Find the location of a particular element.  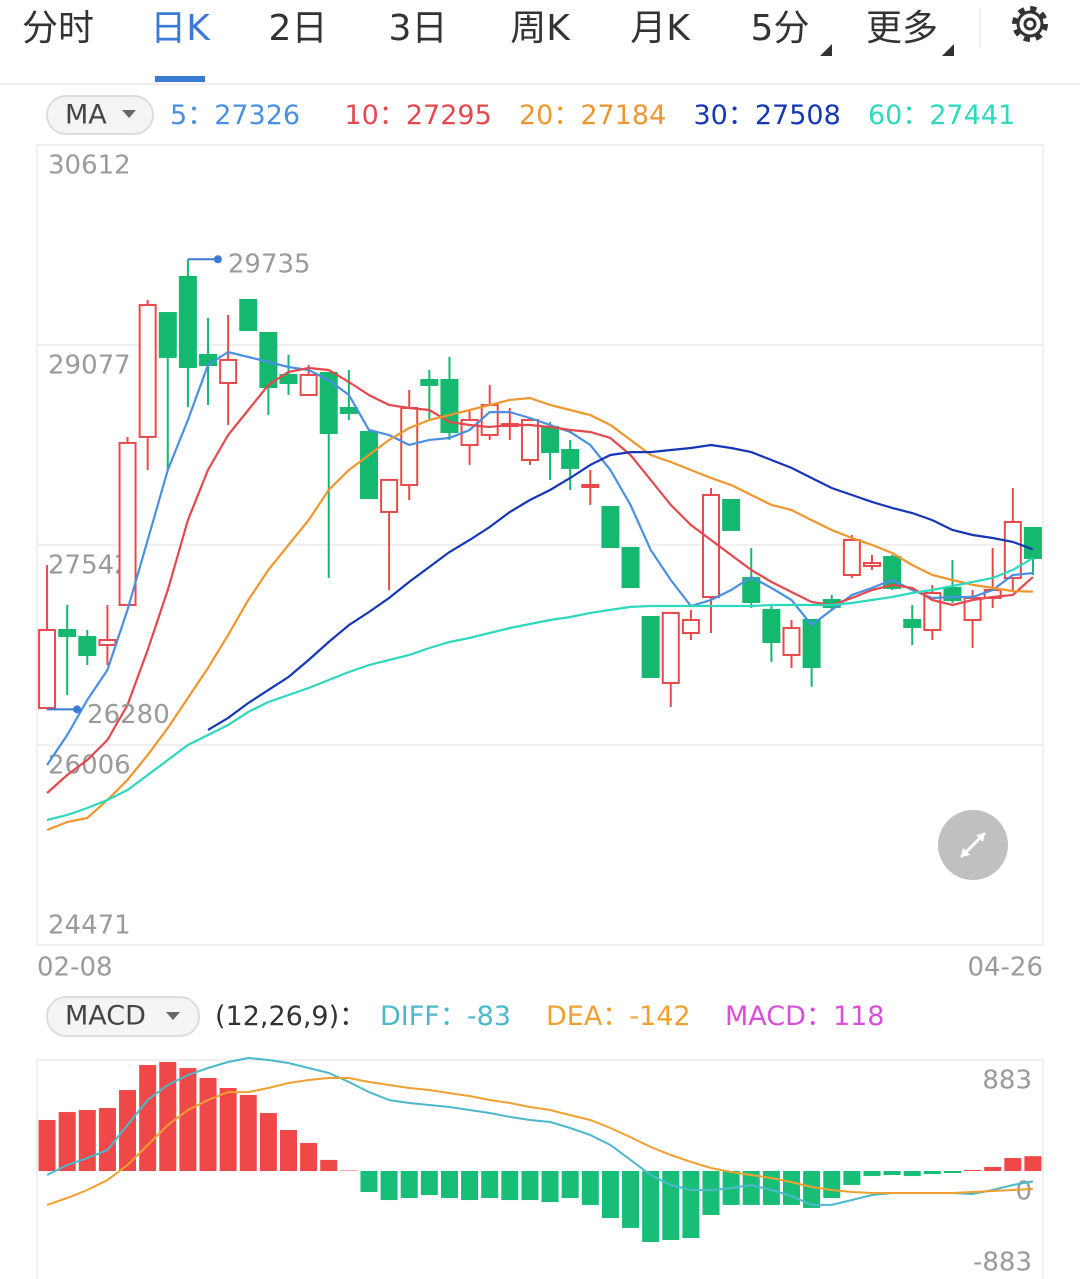

legend-name: 10 is located at coordinates (362, 115).